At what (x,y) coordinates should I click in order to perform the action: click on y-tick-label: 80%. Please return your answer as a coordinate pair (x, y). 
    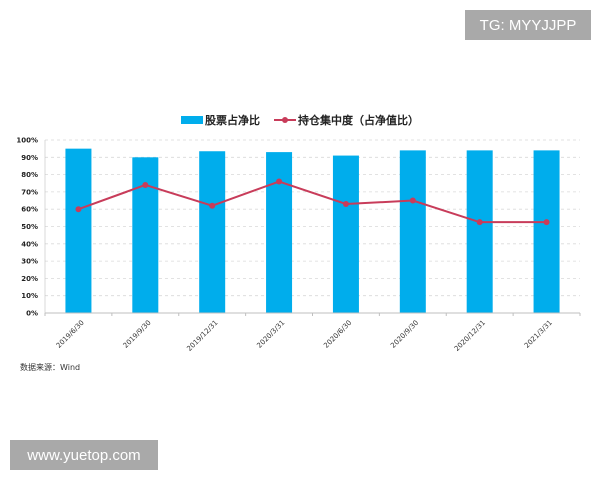
    Looking at the image, I should click on (29, 175).